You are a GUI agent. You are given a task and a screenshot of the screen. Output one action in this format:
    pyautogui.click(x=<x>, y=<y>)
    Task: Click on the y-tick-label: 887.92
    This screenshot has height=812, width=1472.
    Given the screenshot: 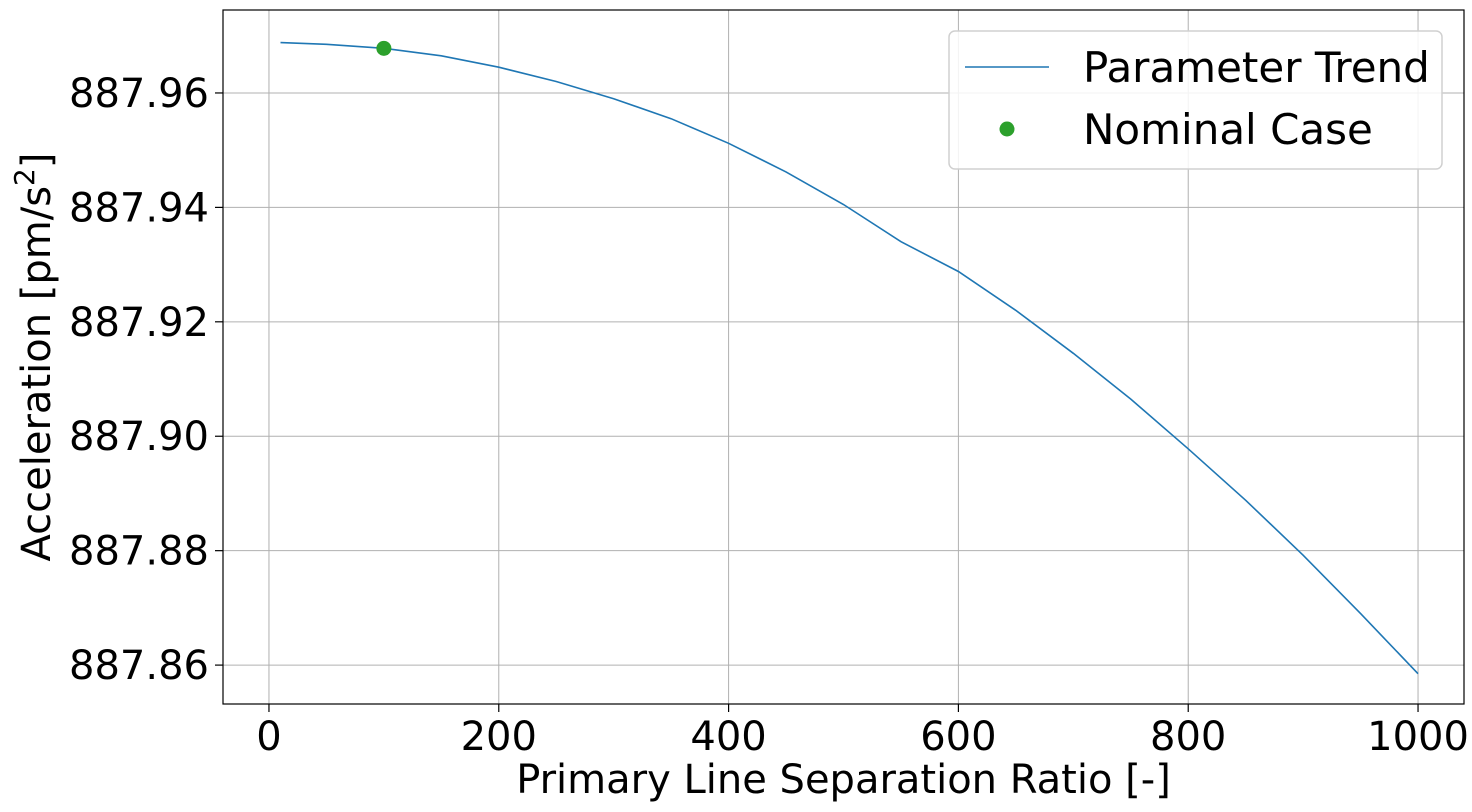 What is the action you would take?
    pyautogui.click(x=139, y=323)
    